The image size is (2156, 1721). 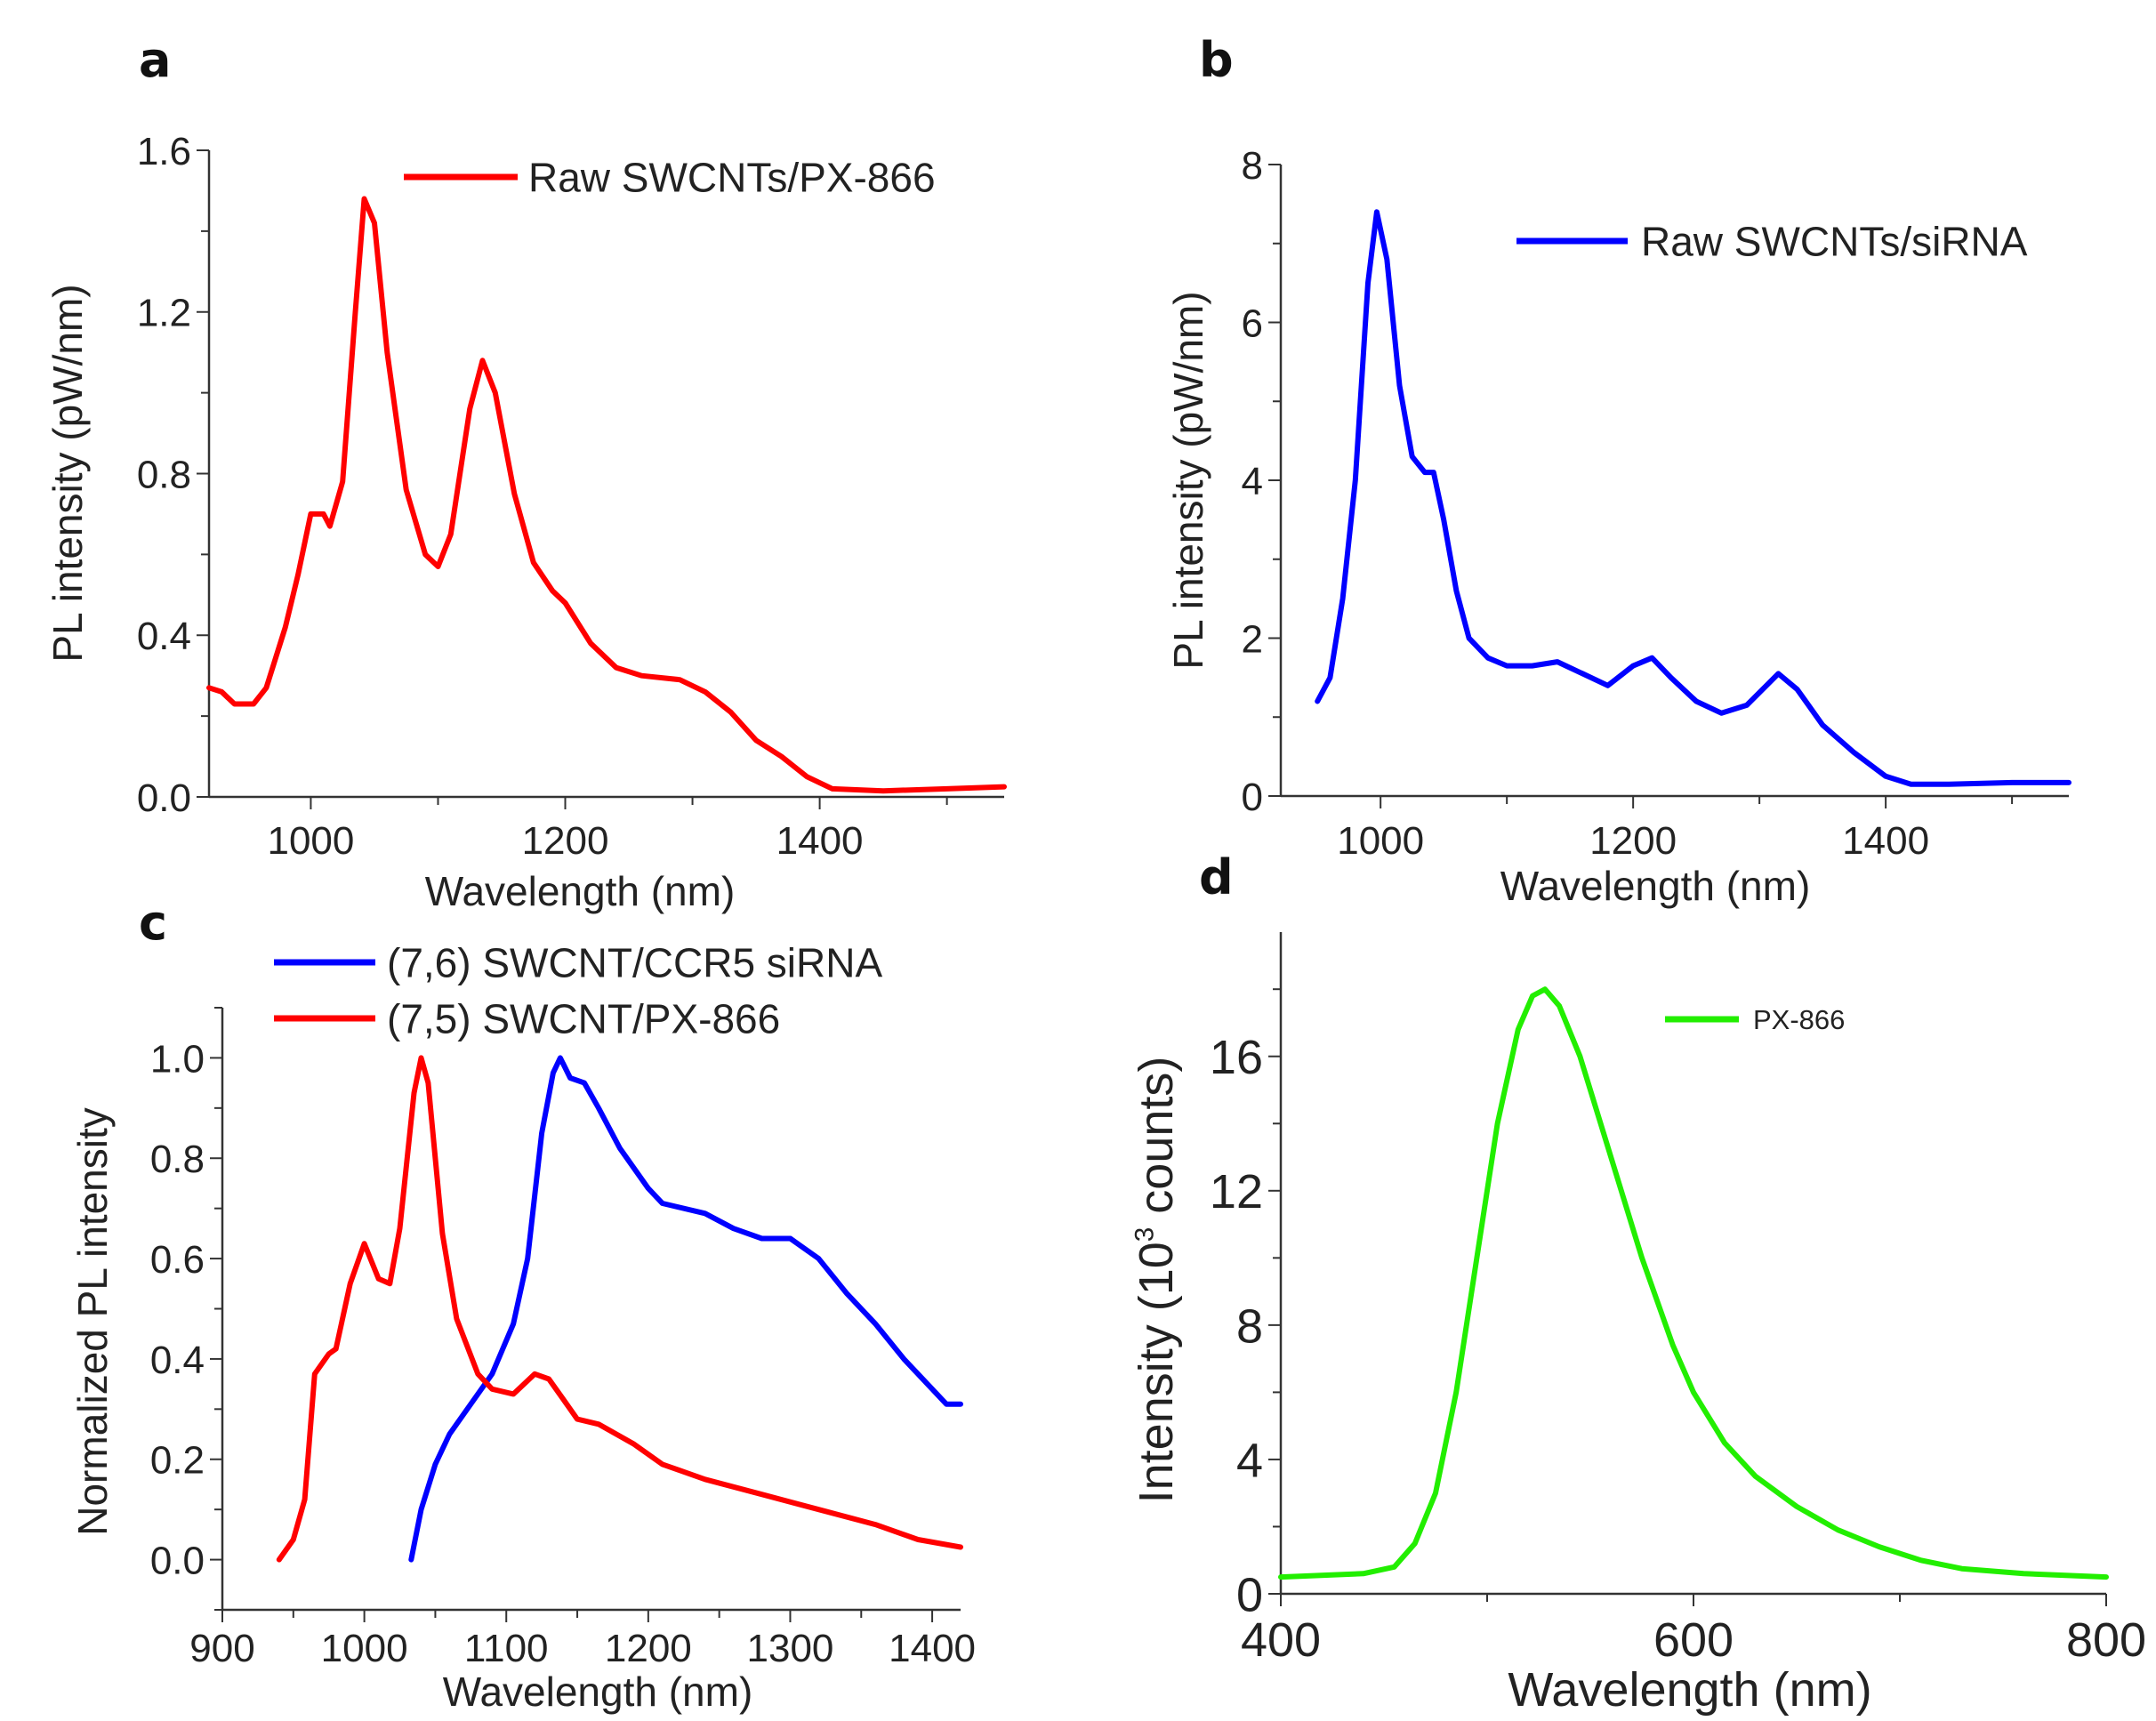 I want to click on y-tick-label: 2, so click(x=1252, y=639).